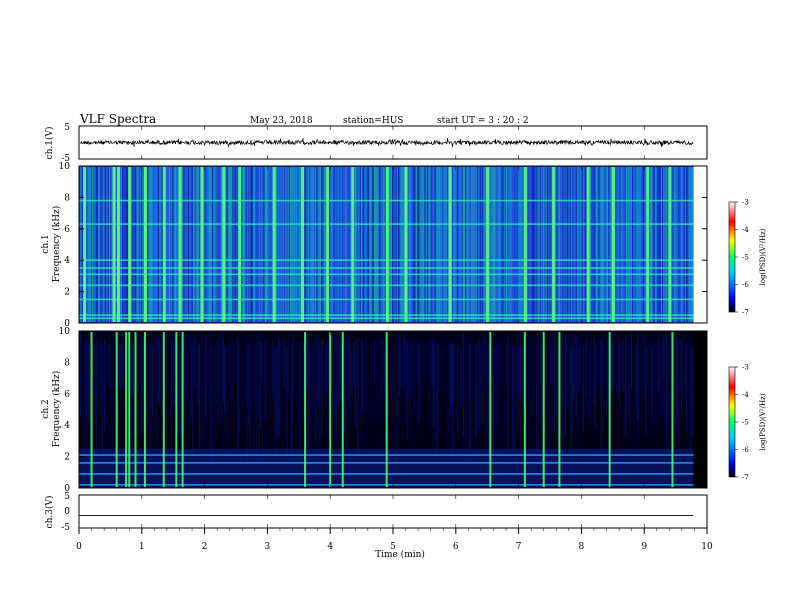  Describe the element at coordinates (745, 368) in the screenshot. I see `colorbar-tick-label: -3` at that location.